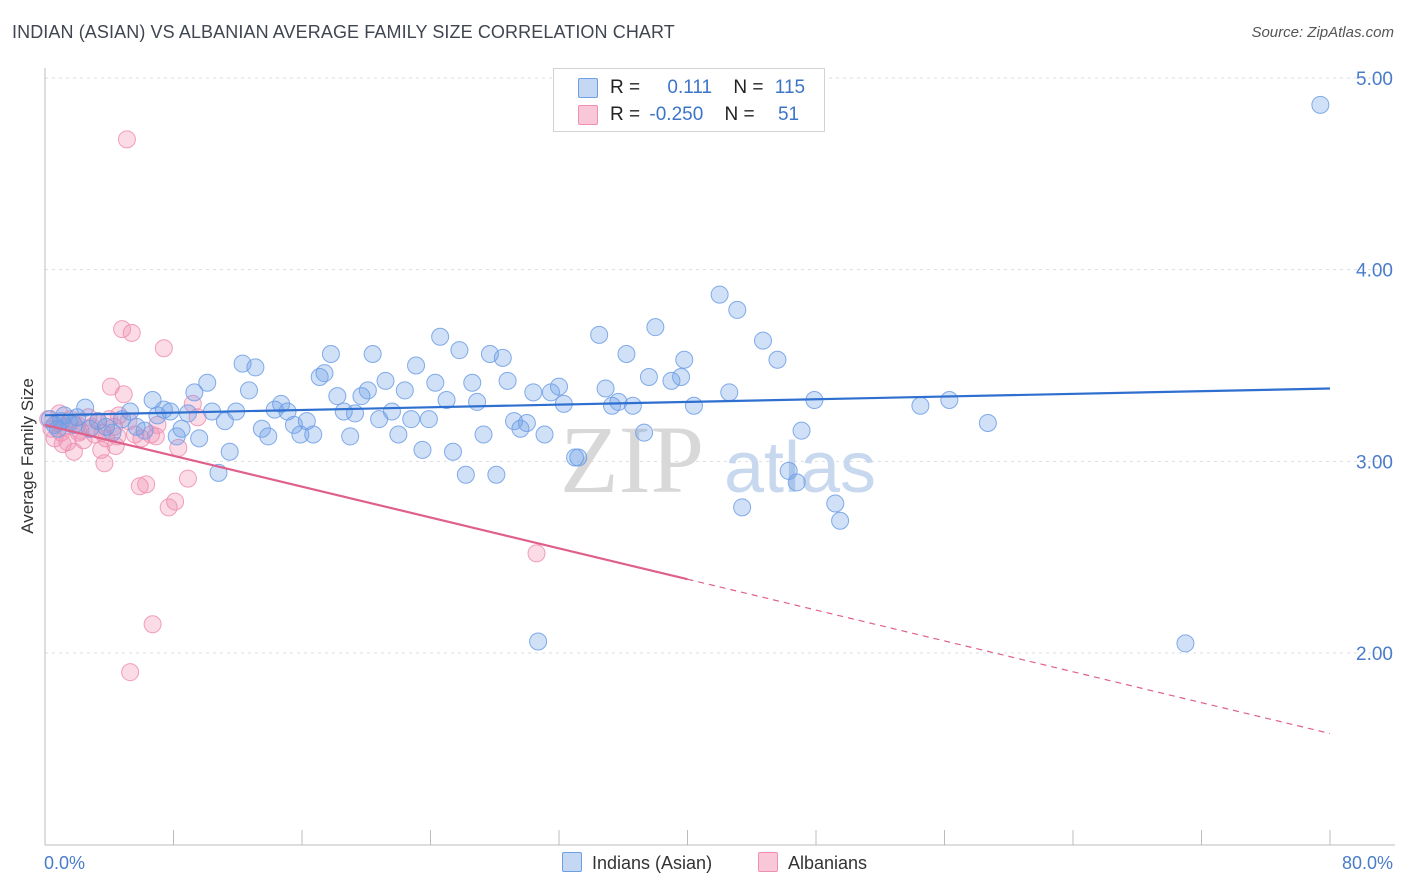 This screenshot has width=1406, height=892. What do you see at coordinates (788, 114) in the screenshot?
I see `legend-n-value: 51` at bounding box center [788, 114].